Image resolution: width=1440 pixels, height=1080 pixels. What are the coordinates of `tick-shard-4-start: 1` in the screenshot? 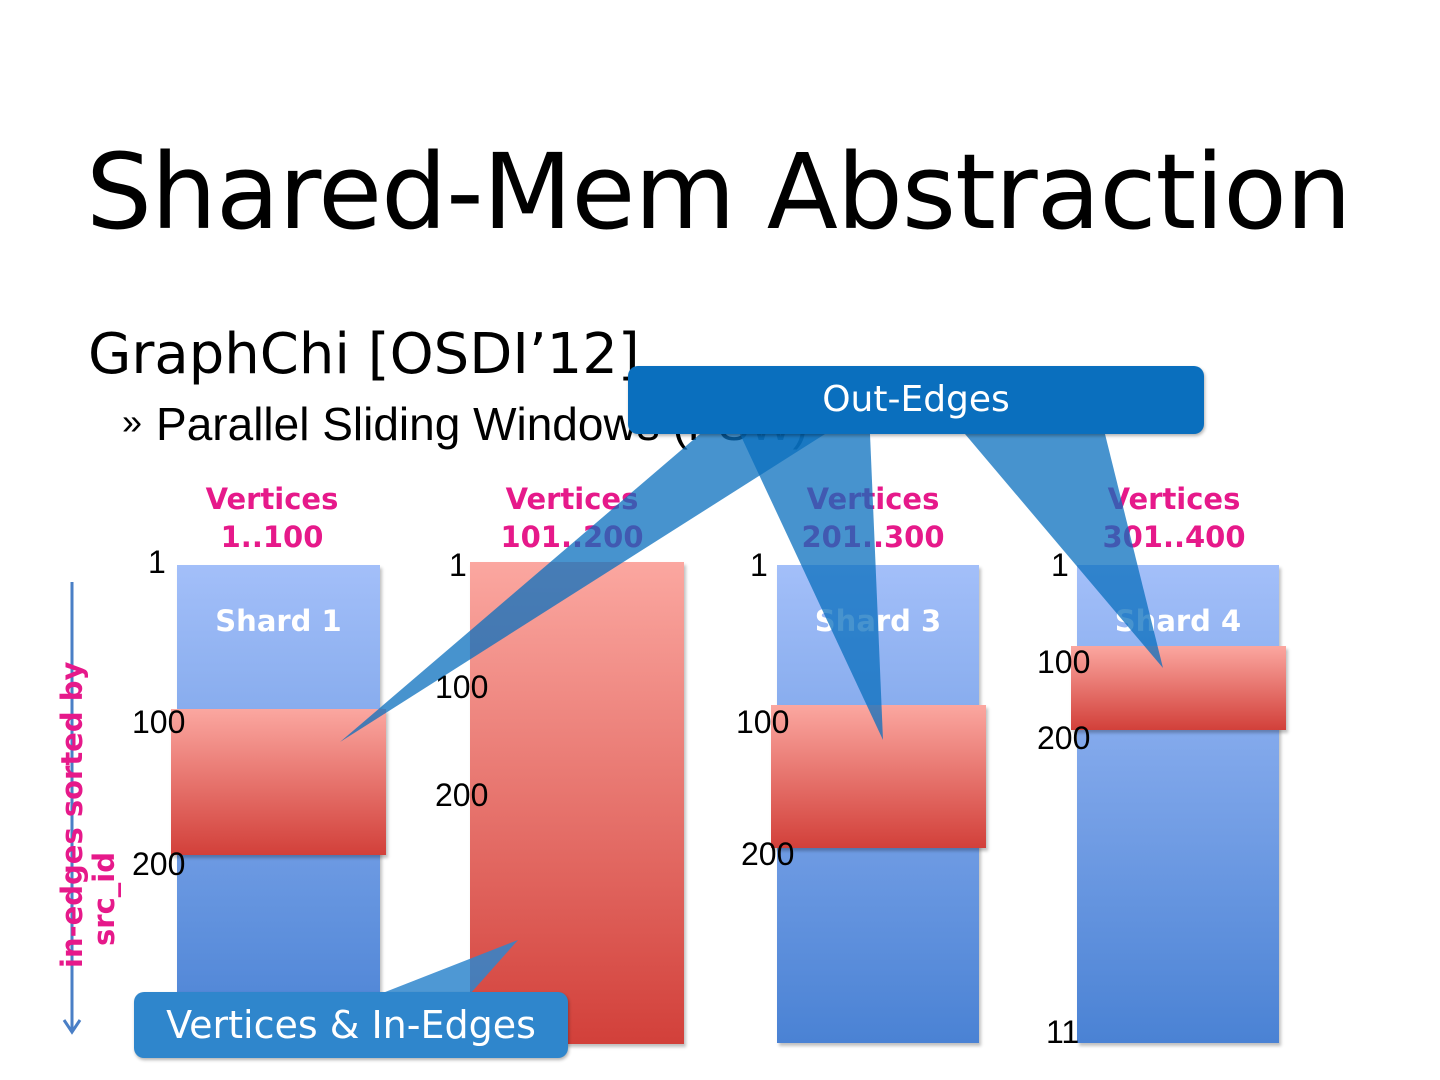 It's located at (1060, 565).